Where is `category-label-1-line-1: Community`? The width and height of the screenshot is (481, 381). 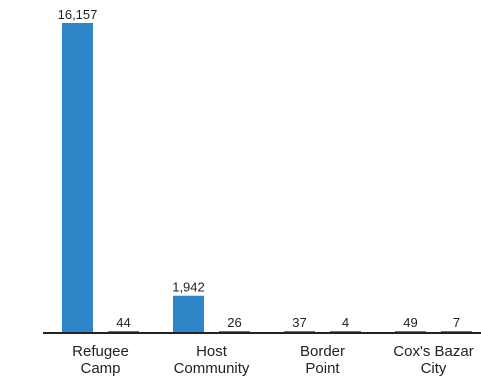
category-label-1-line-1: Community is located at coordinates (212, 368).